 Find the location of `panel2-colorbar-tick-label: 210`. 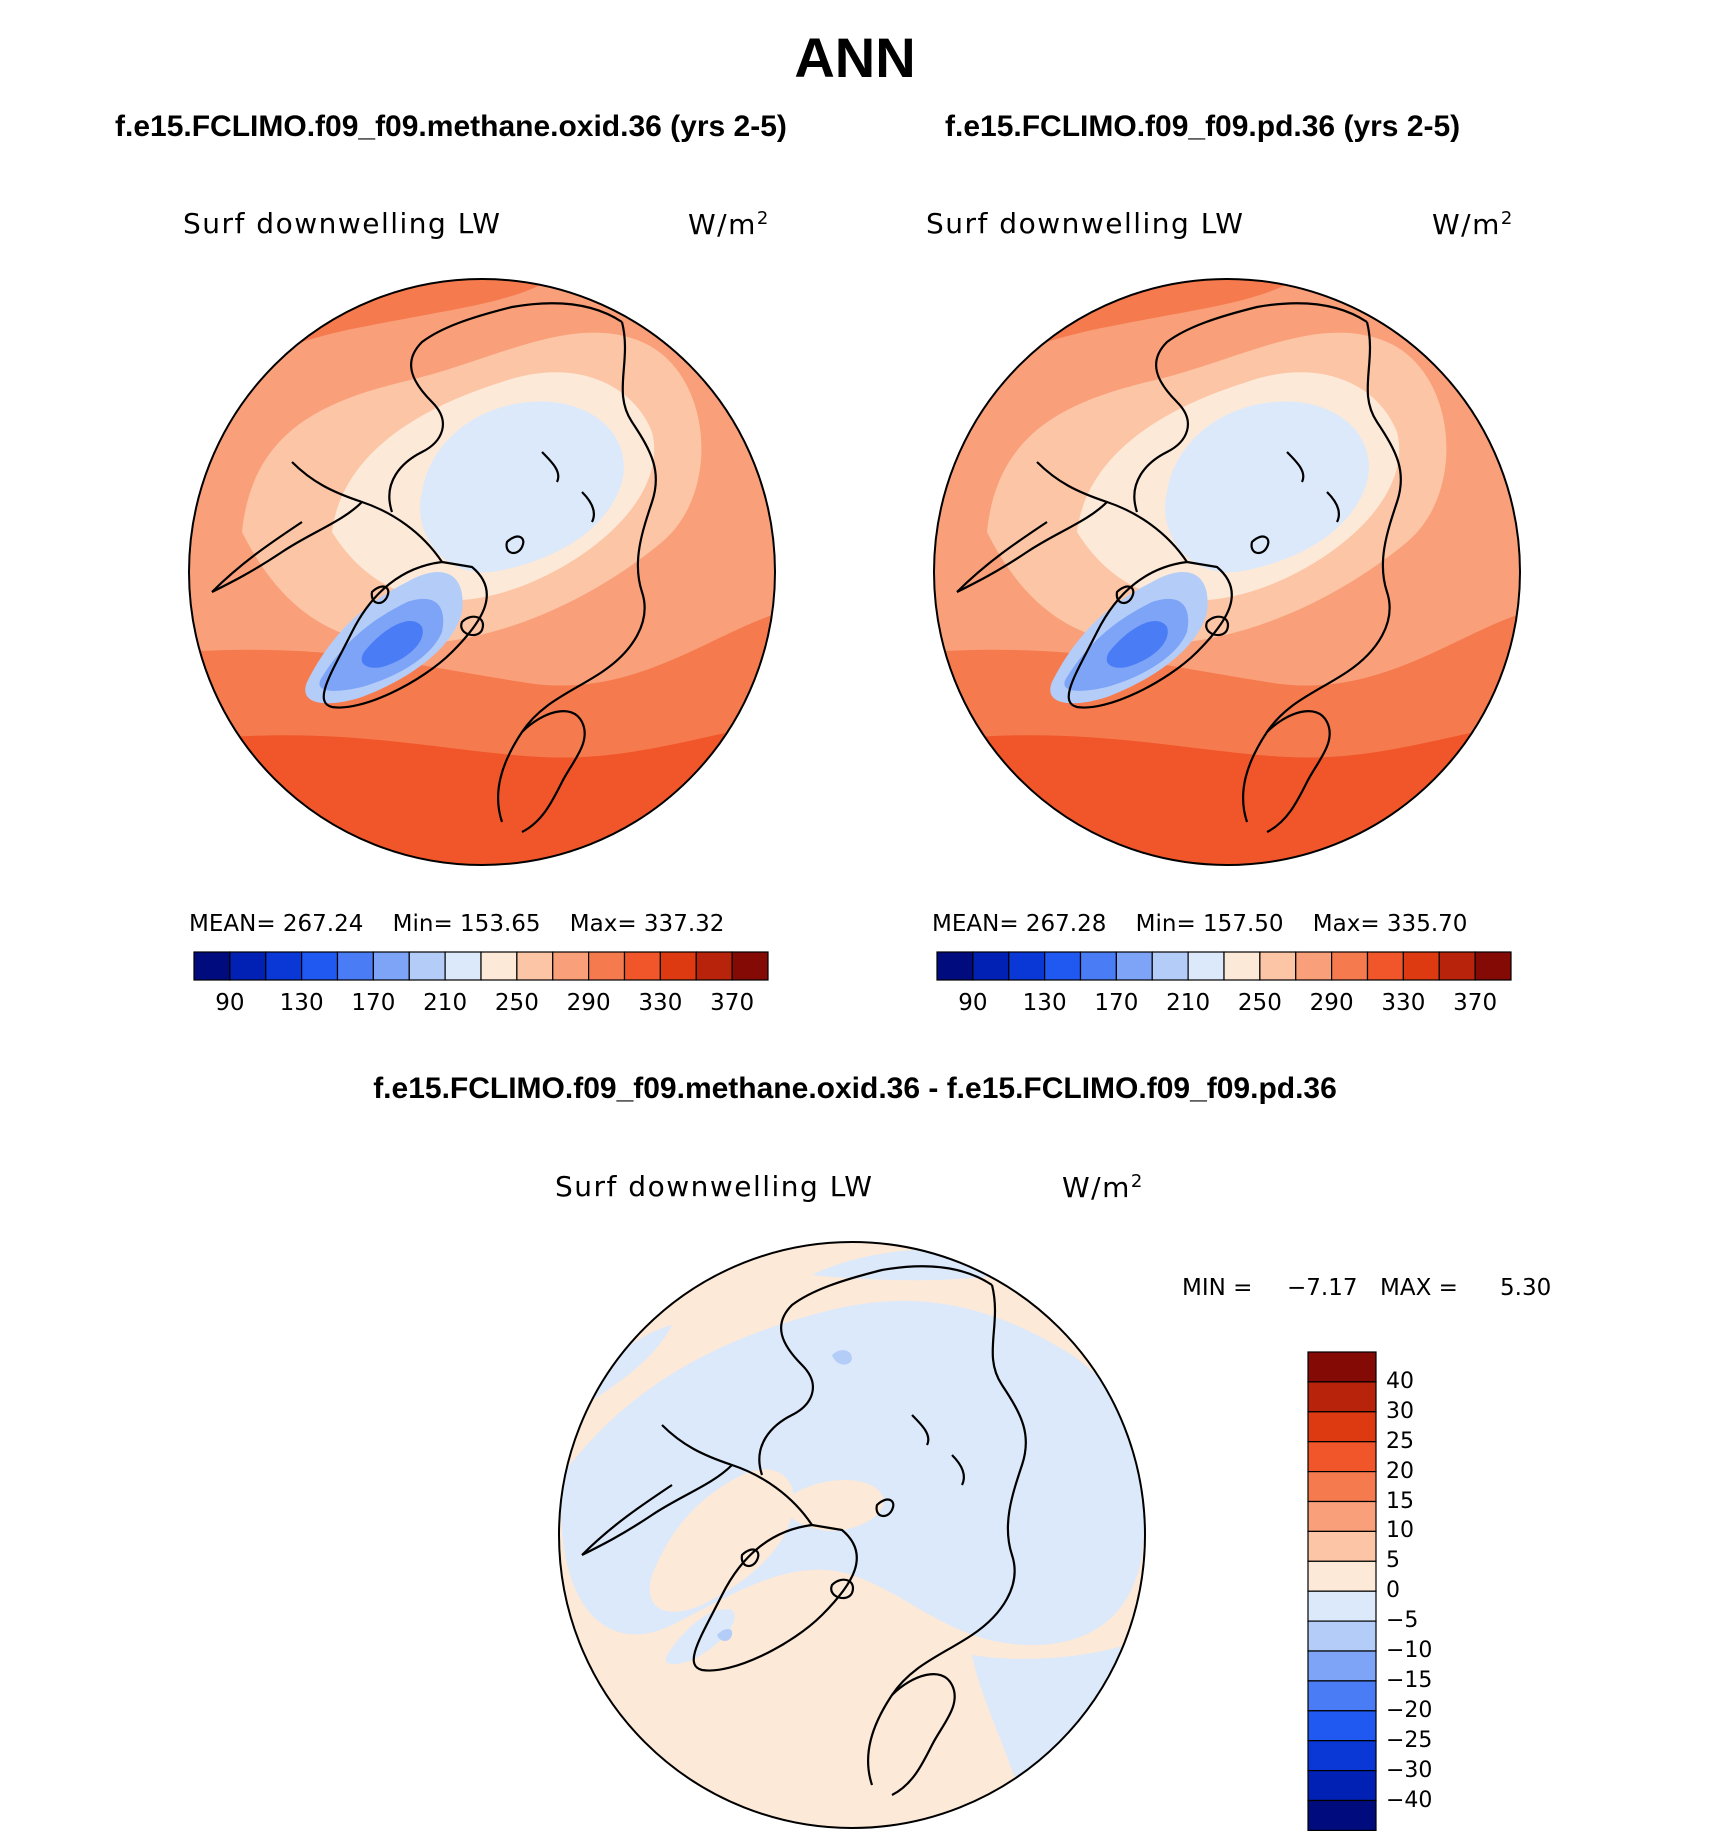

panel2-colorbar-tick-label: 210 is located at coordinates (1188, 1003).